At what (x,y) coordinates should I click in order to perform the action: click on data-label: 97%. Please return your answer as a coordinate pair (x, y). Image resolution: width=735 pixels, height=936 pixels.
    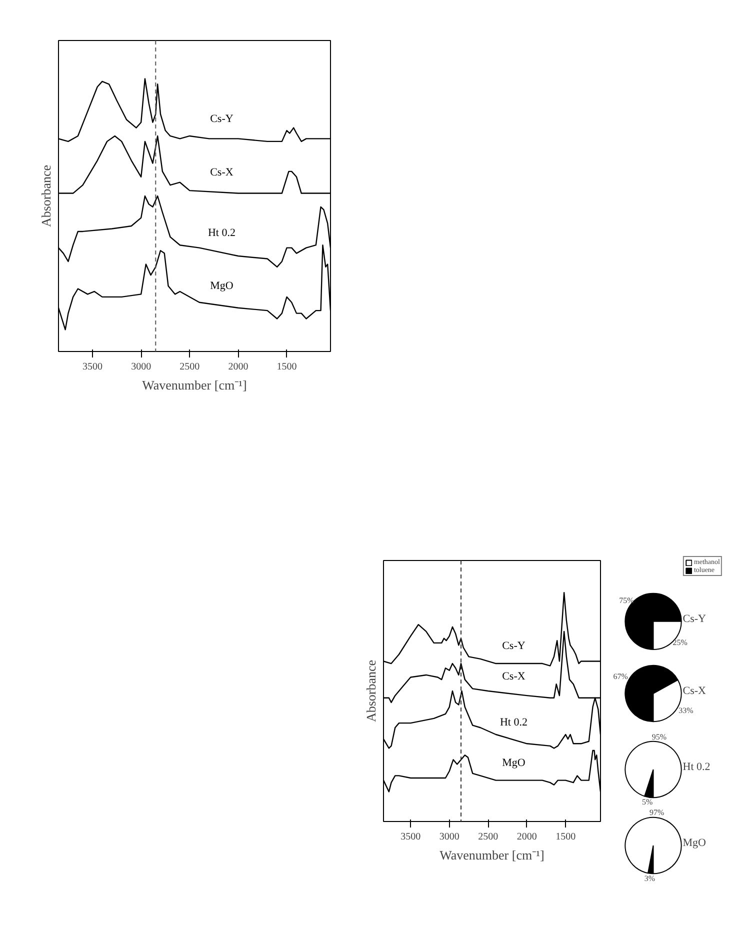
    Looking at the image, I should click on (657, 813).